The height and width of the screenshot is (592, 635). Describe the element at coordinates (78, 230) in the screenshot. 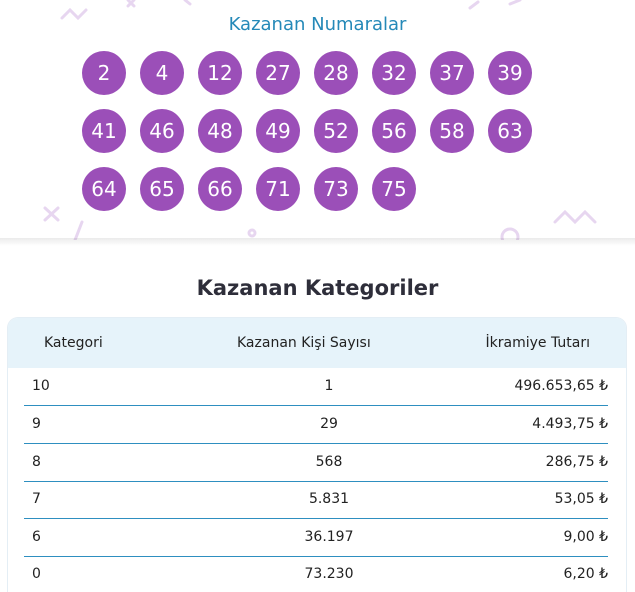

I see `stick-decoration-icon` at that location.